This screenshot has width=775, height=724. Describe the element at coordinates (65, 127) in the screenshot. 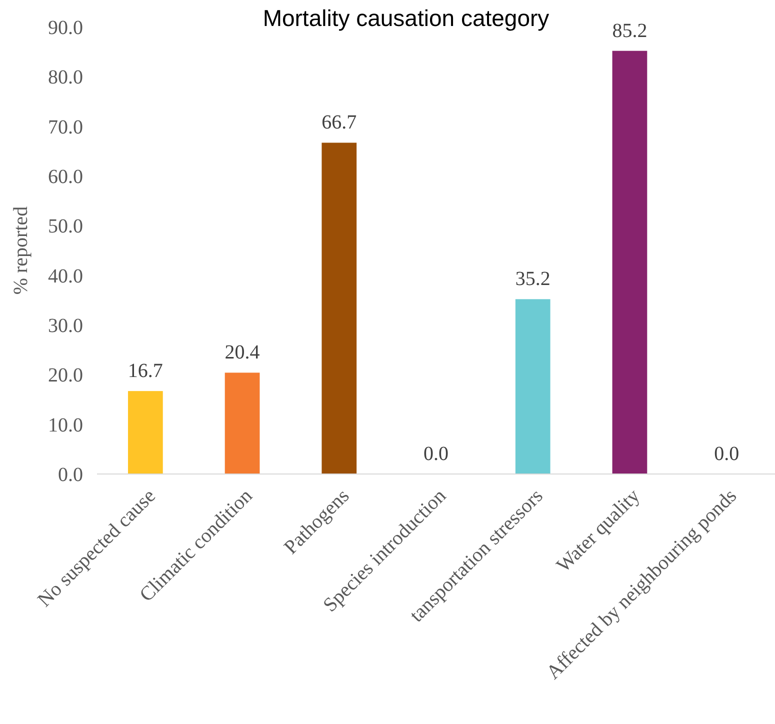

I see `y-tick-label: 70.0` at that location.